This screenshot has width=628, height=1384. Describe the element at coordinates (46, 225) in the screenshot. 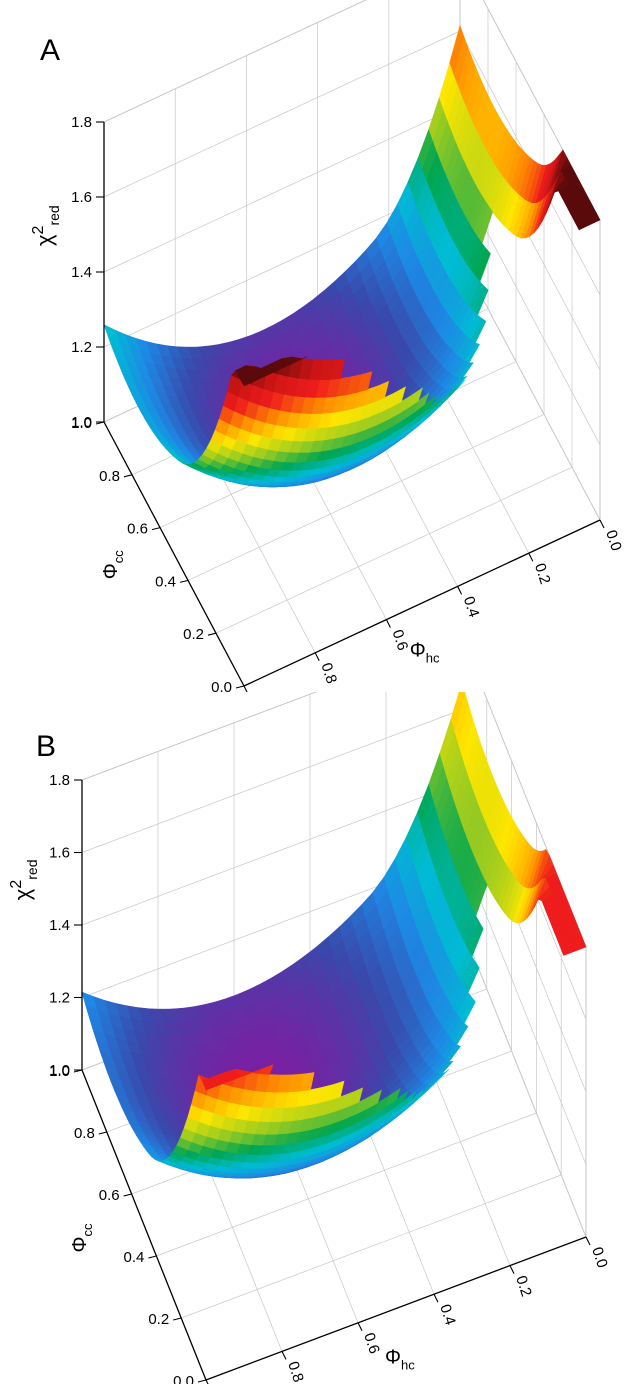

I see `z-axis-title-a: χ2red` at that location.